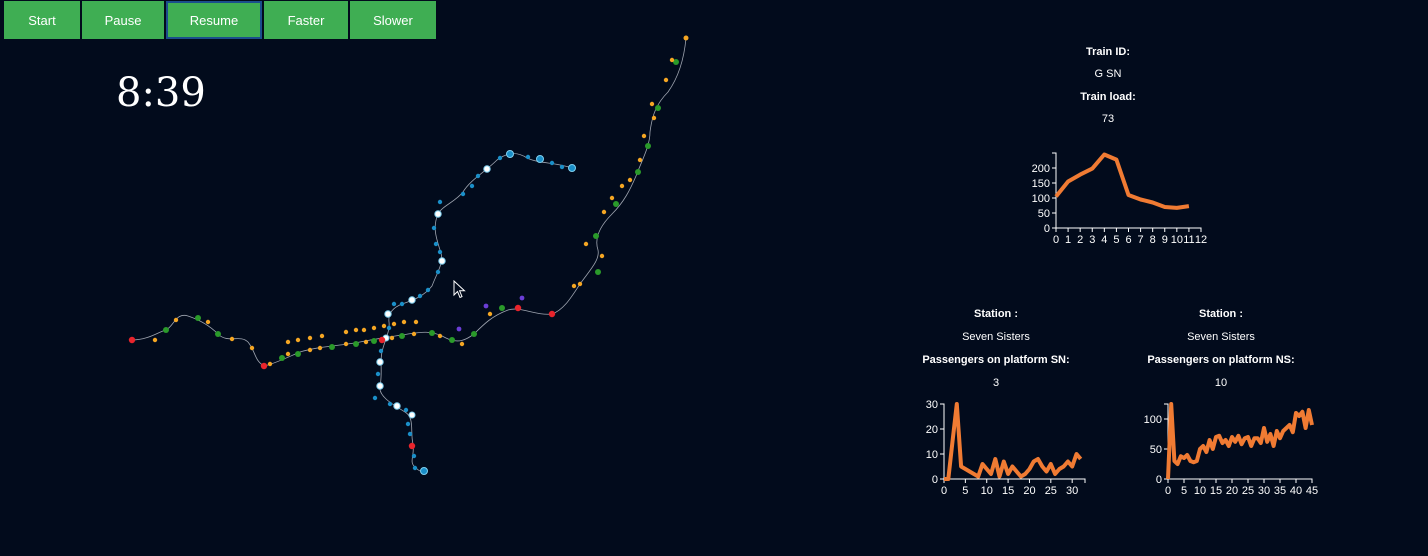 This screenshot has height=556, width=1428. What do you see at coordinates (1080, 240) in the screenshot?
I see `train-load-chart-x-tick-label: 2` at bounding box center [1080, 240].